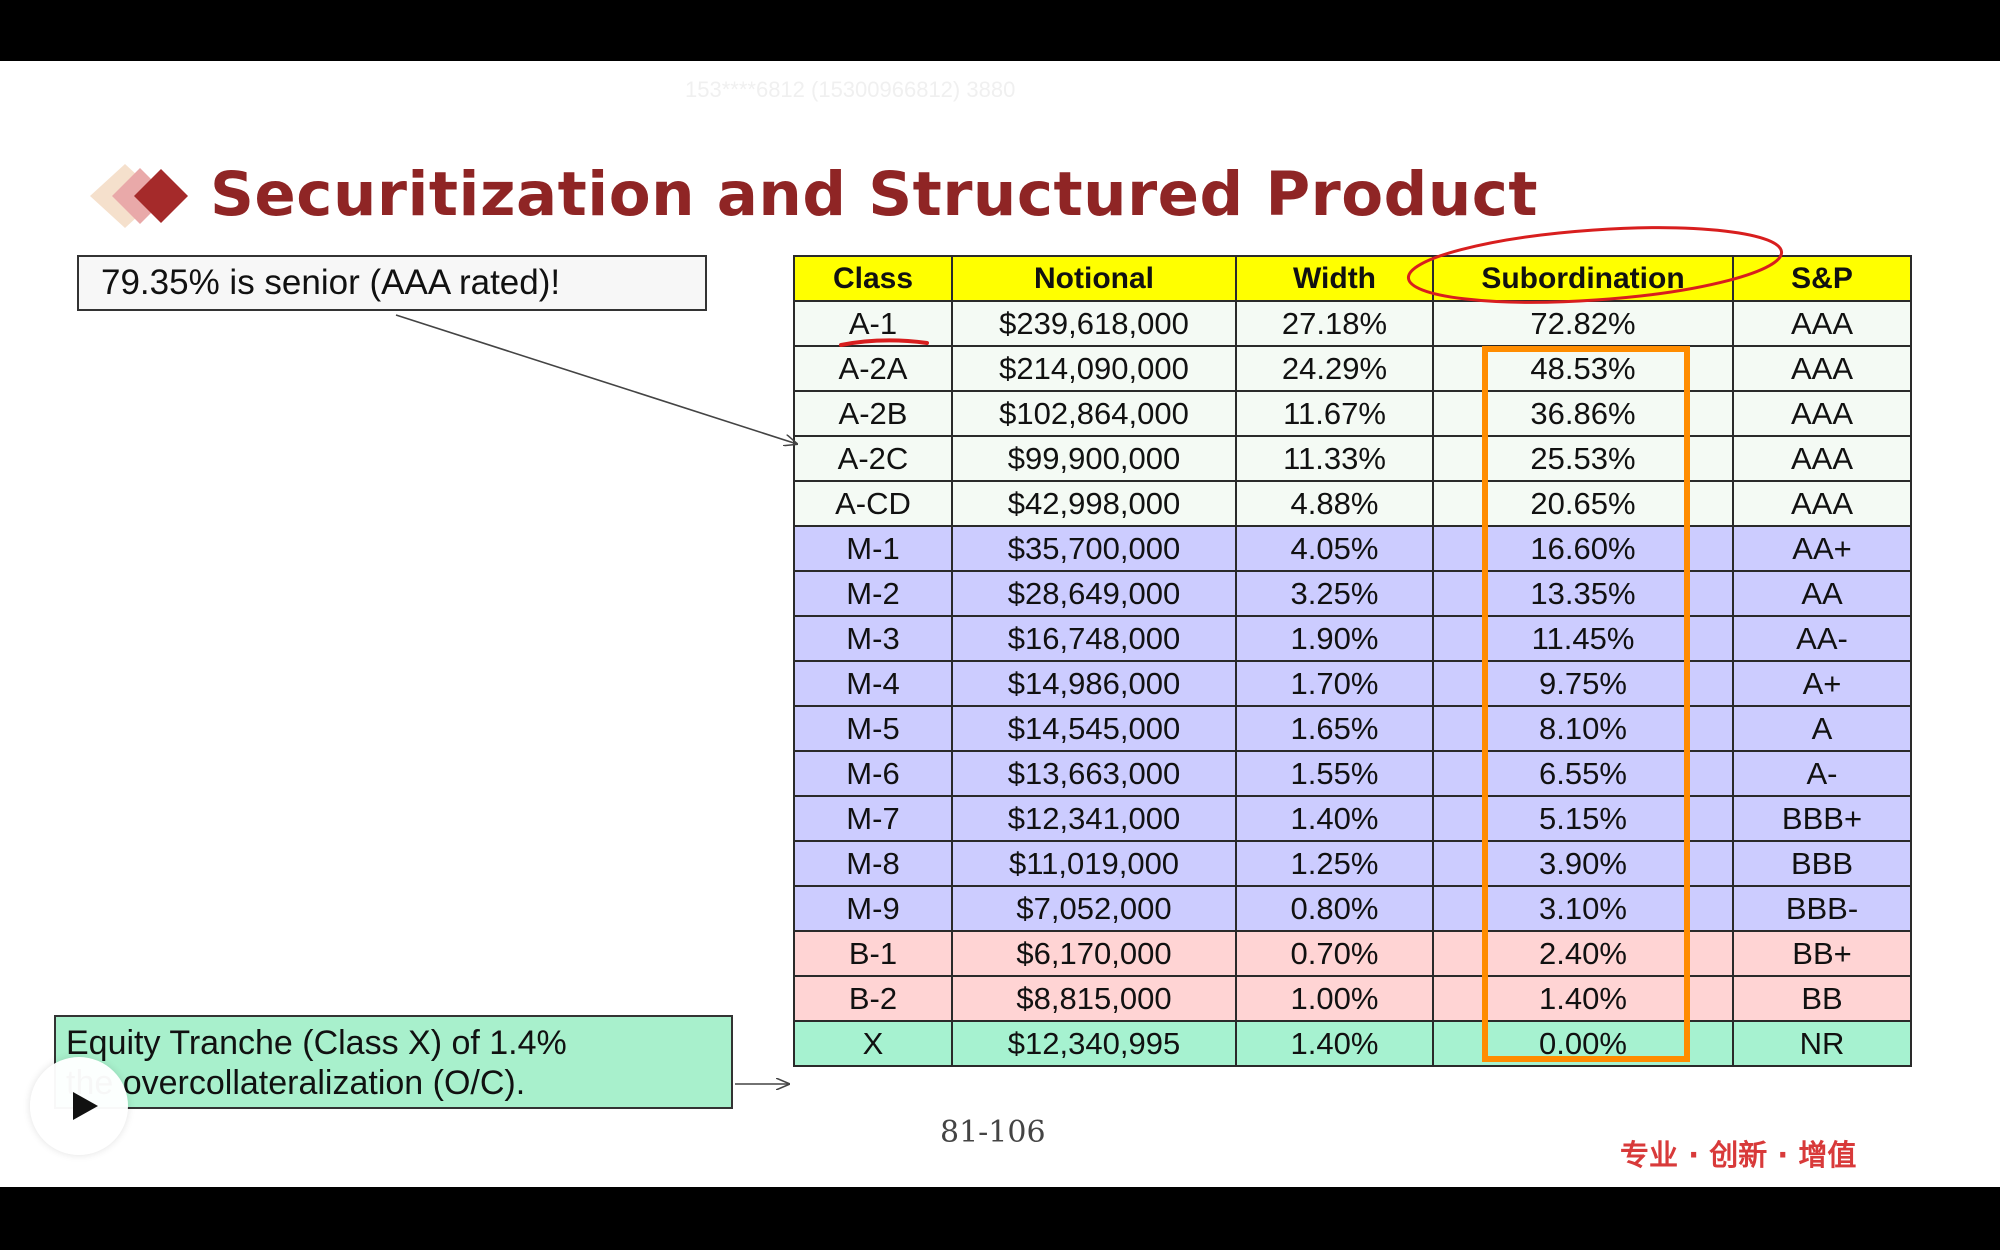  What do you see at coordinates (1334, 503) in the screenshot?
I see `cell-width: 4.88%` at bounding box center [1334, 503].